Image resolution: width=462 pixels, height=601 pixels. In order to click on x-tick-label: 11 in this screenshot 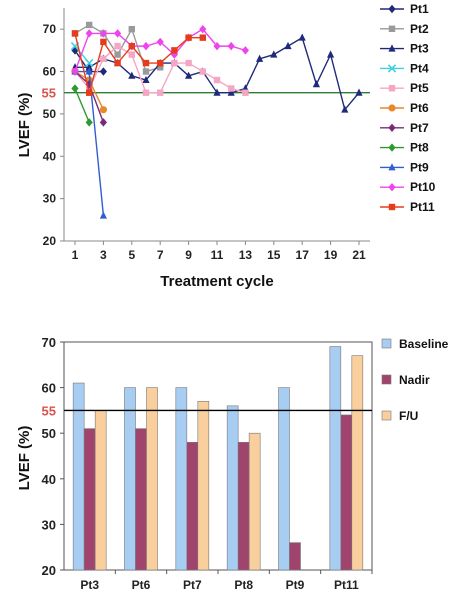, I will do `click(217, 255)`.